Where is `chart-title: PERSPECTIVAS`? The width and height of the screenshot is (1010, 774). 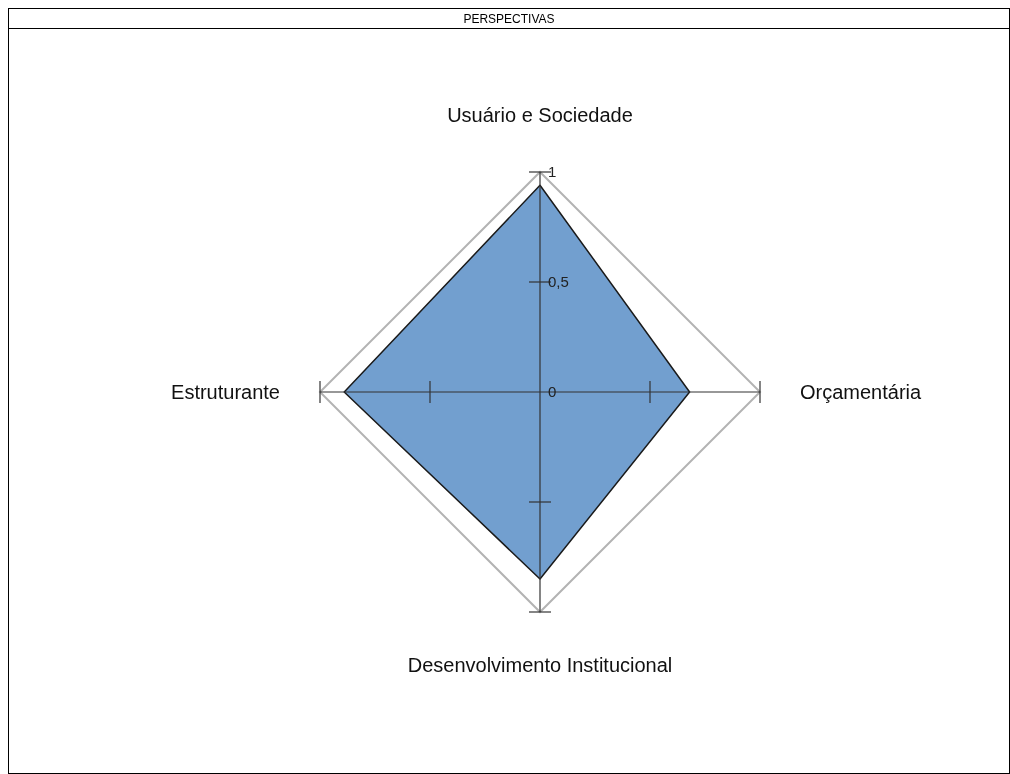
chart-title: PERSPECTIVAS is located at coordinates (509, 19).